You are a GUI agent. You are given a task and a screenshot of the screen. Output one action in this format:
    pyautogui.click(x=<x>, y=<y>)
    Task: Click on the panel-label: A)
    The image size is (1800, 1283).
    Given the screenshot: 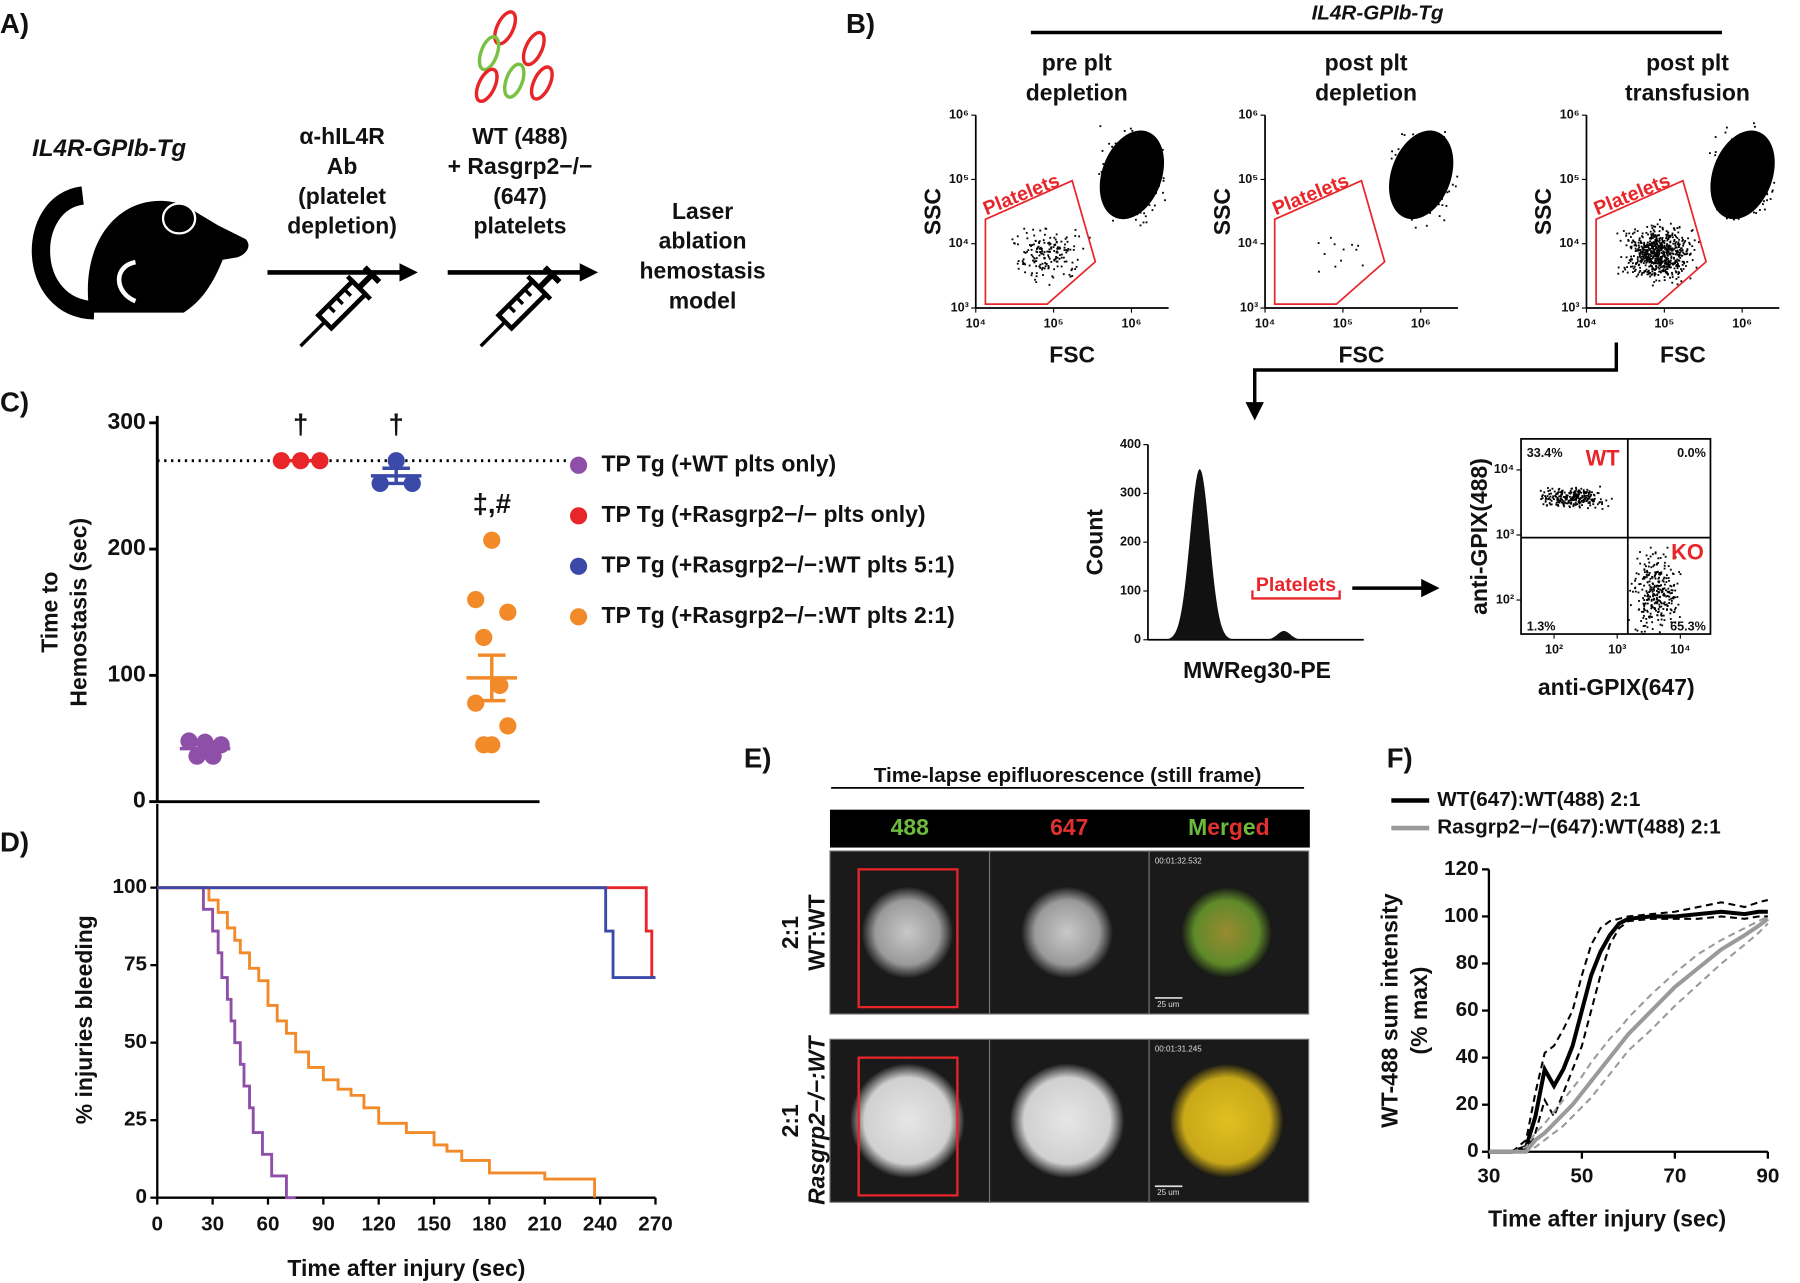 What is the action you would take?
    pyautogui.click(x=14, y=23)
    